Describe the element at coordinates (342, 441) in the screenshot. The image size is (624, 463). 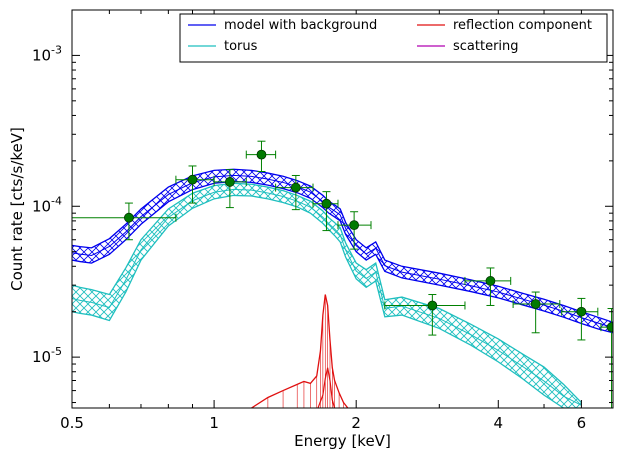
I see `x-axis-label: Energy [keV]` at that location.